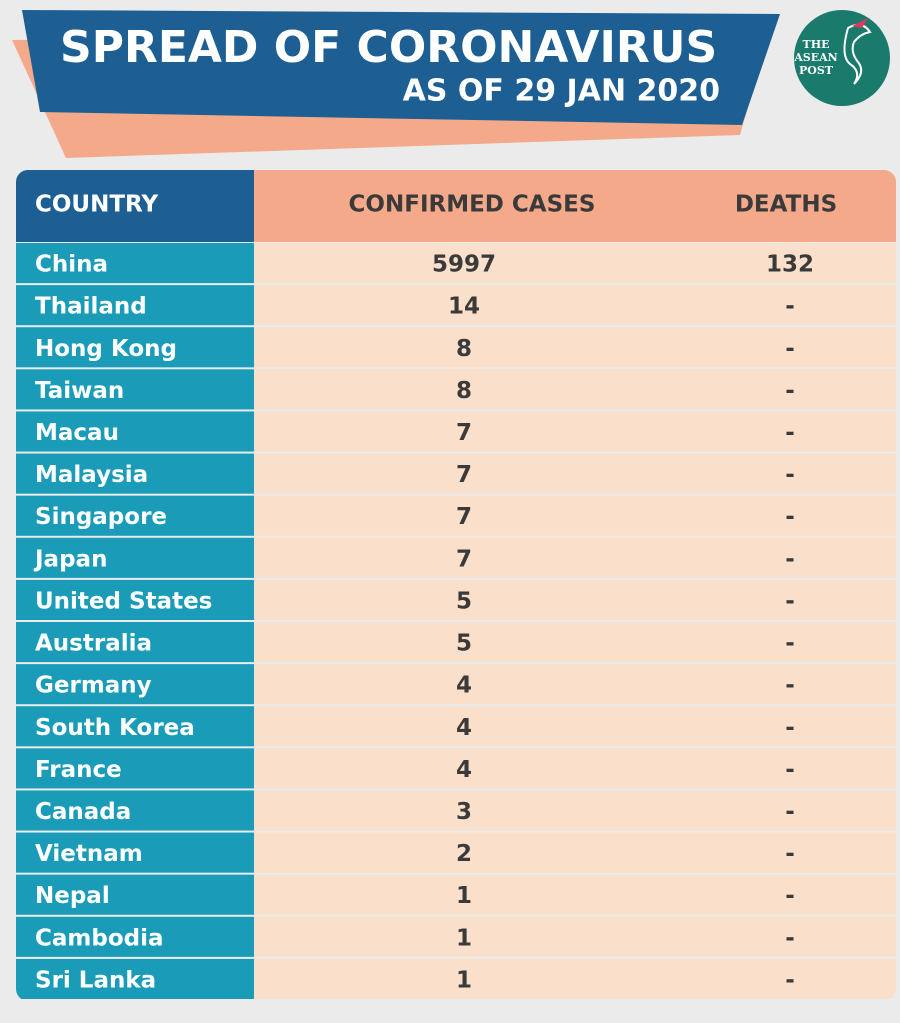 This screenshot has width=900, height=1023. What do you see at coordinates (816, 44) in the screenshot?
I see `logo-text: THE` at bounding box center [816, 44].